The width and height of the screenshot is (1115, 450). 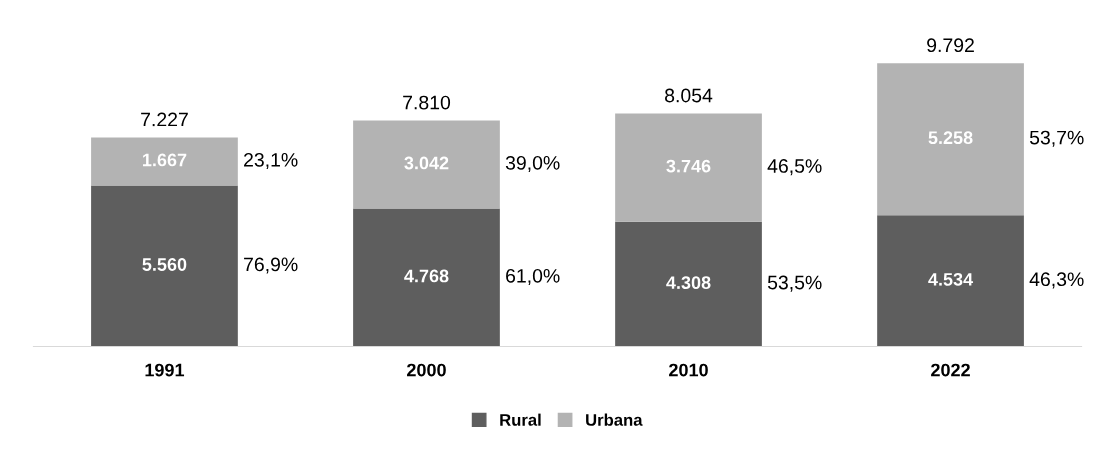 What do you see at coordinates (427, 102) in the screenshot?
I see `total-label: 7.810` at bounding box center [427, 102].